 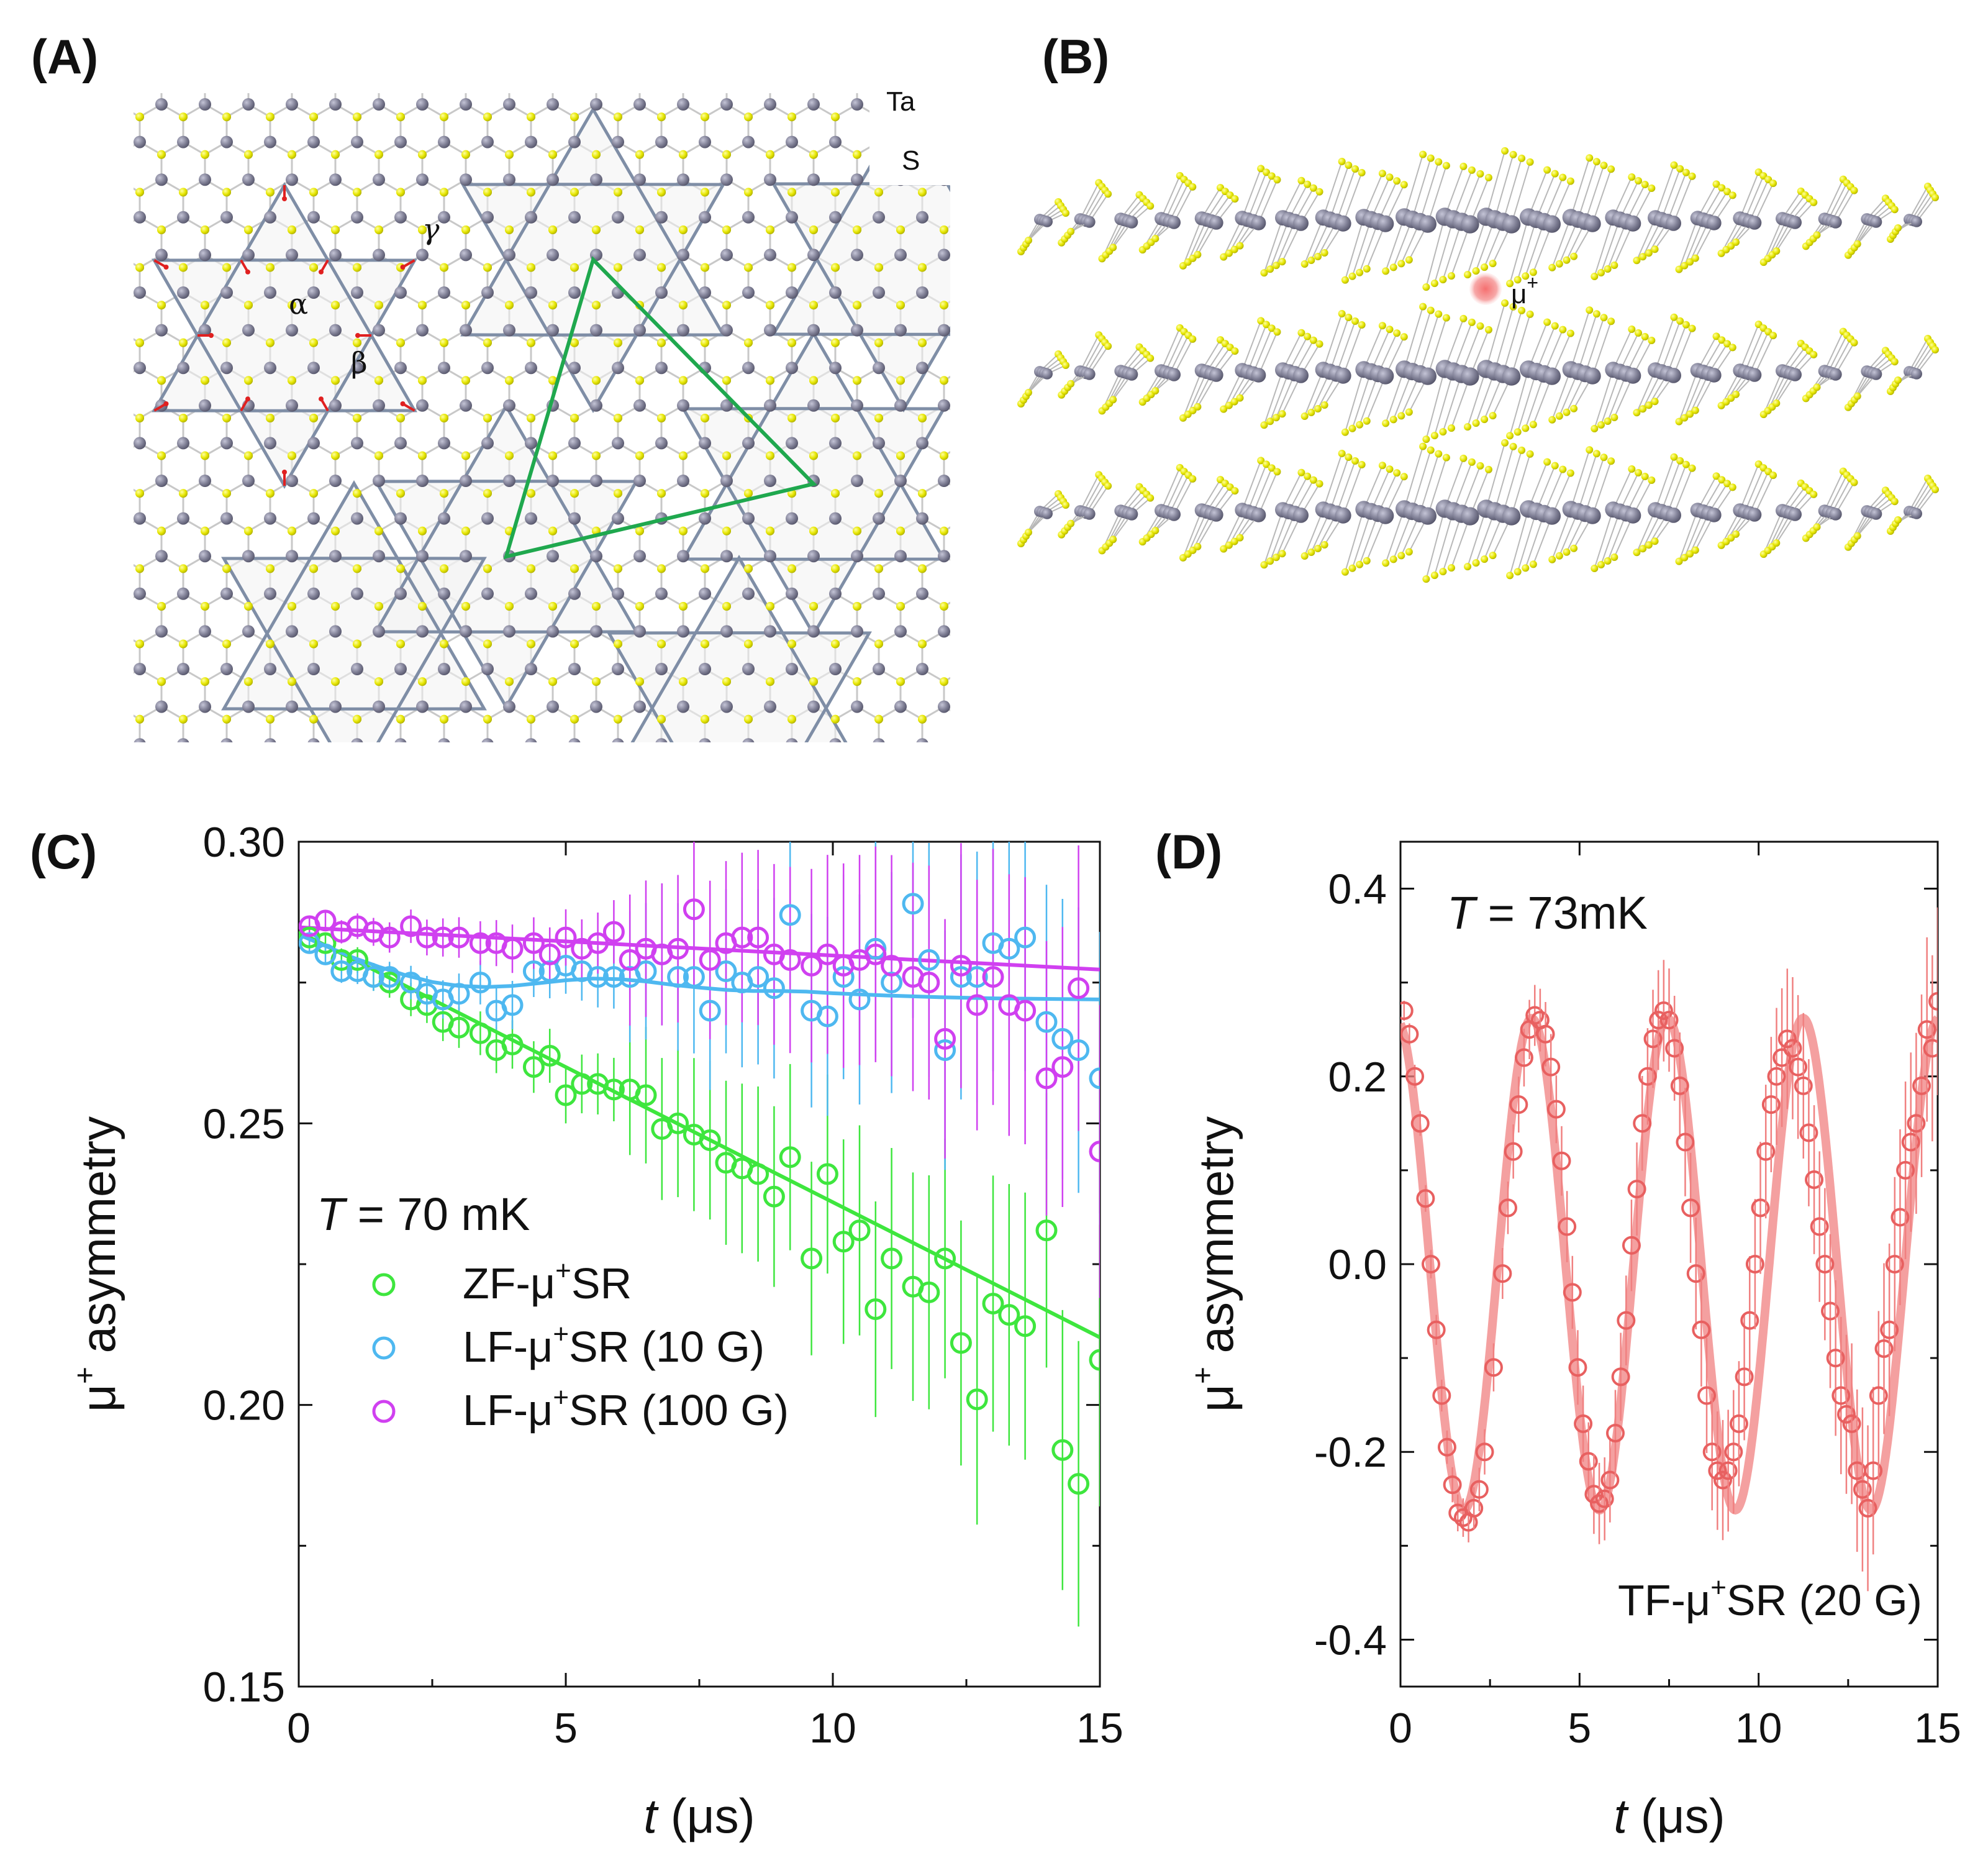 What do you see at coordinates (660, 408) in the screenshot?
I see `supercell-triangle` at bounding box center [660, 408].